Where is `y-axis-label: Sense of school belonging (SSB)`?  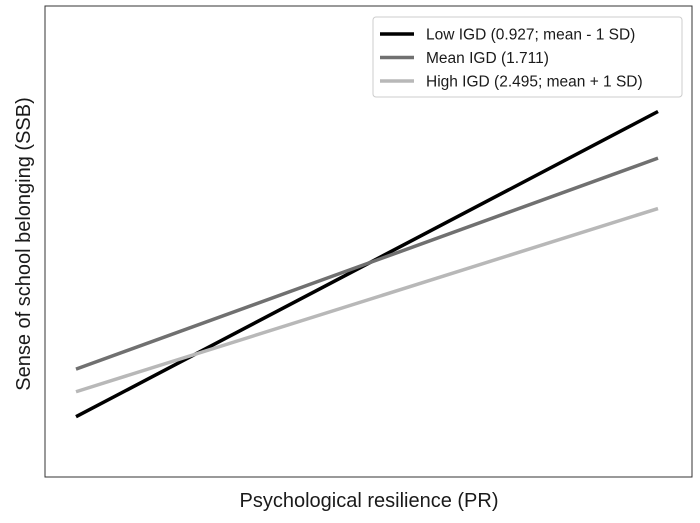
y-axis-label: Sense of school belonging (SSB) is located at coordinates (24, 244).